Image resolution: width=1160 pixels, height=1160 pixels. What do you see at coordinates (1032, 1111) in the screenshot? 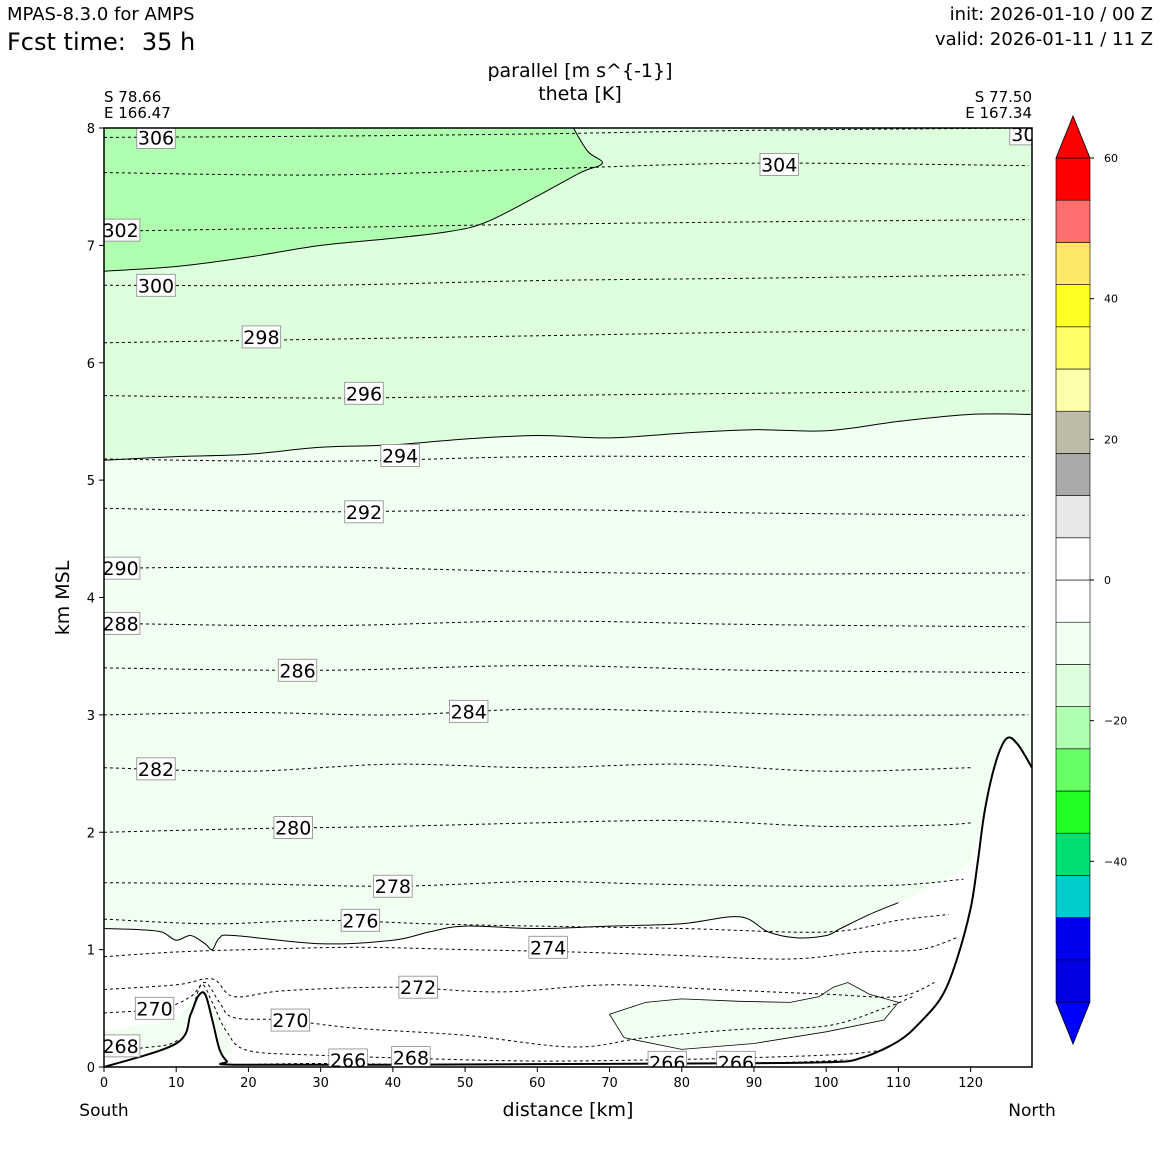
I see `north-label: North` at bounding box center [1032, 1111].